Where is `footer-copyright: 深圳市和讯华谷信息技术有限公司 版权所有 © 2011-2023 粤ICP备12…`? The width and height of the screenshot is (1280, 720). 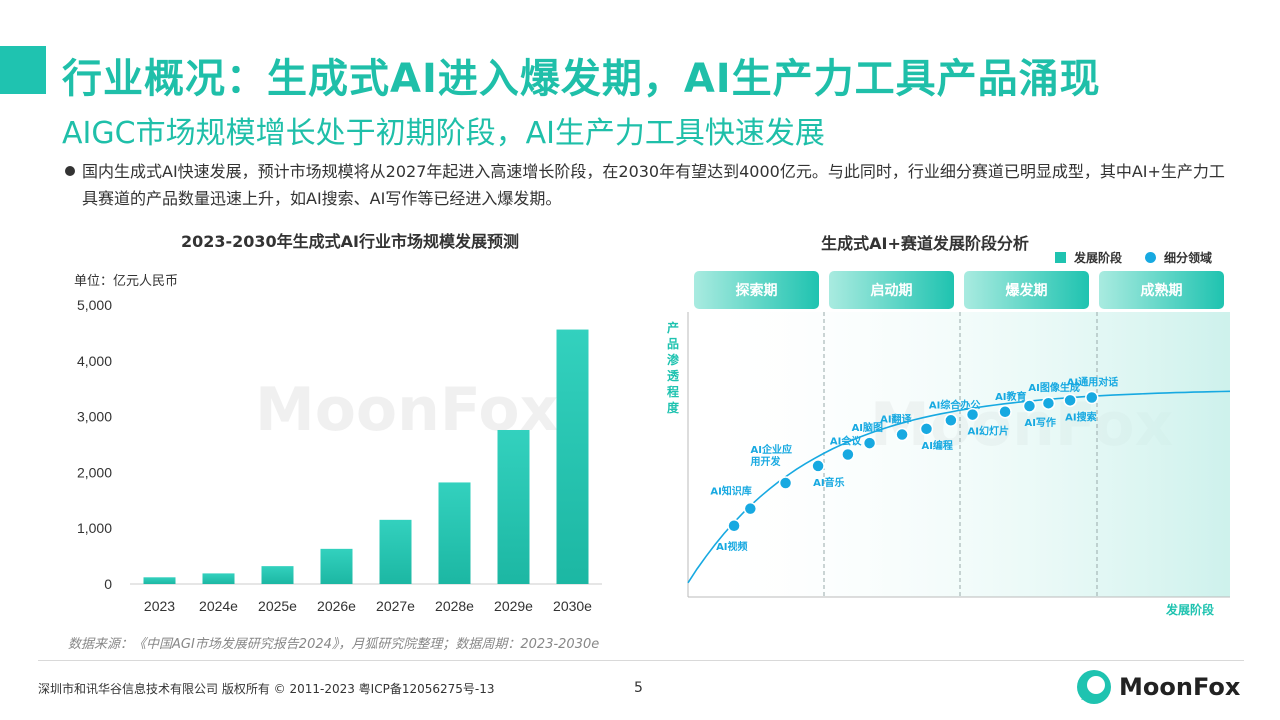 footer-copyright: 深圳市和讯华谷信息技术有限公司 版权所有 © 2011-2023 粤ICP备12… is located at coordinates (266, 689).